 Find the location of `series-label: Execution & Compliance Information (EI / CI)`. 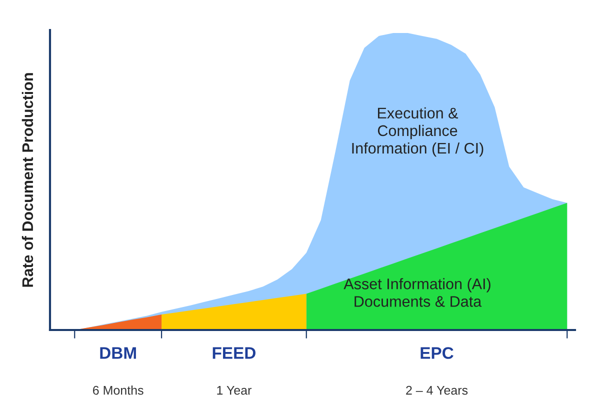

series-label: Execution & Compliance Information (EI / CI) is located at coordinates (418, 132).